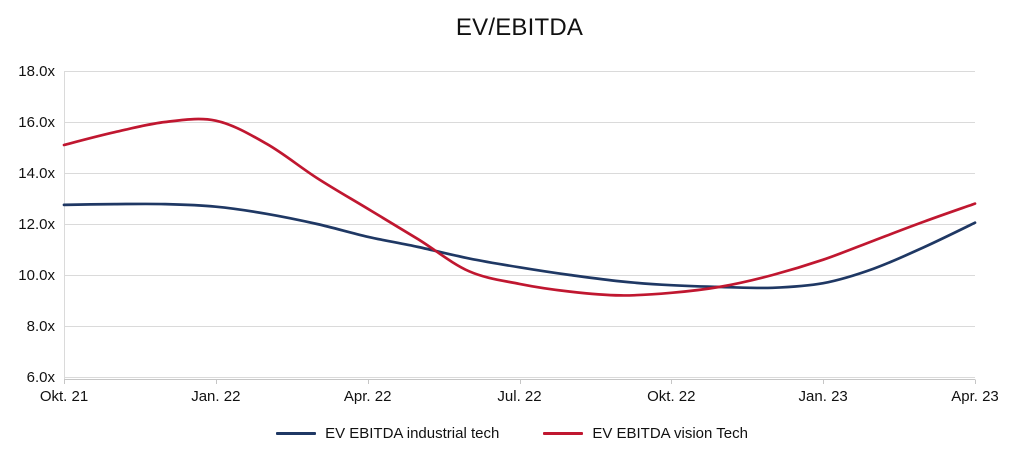 The height and width of the screenshot is (463, 1024). What do you see at coordinates (215, 396) in the screenshot?
I see `x-axis-tick-label: Jan. 22` at bounding box center [215, 396].